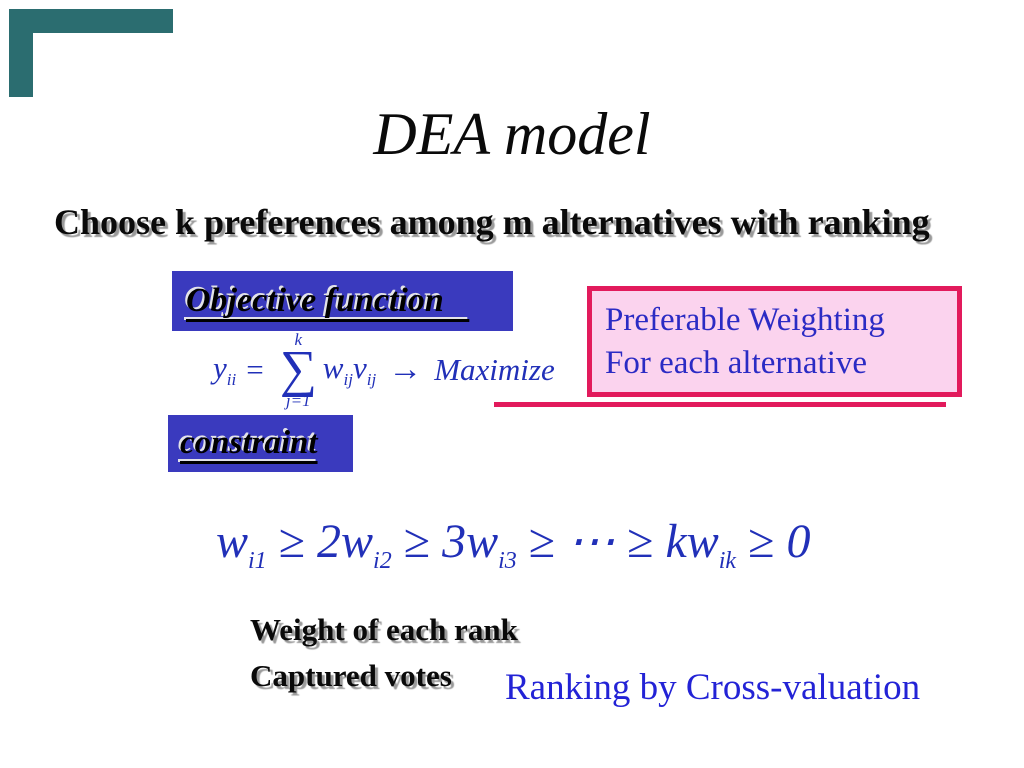 This screenshot has height=768, width=1024. Describe the element at coordinates (640, 541) in the screenshot. I see `geq-symbol-4: ≥` at that location.